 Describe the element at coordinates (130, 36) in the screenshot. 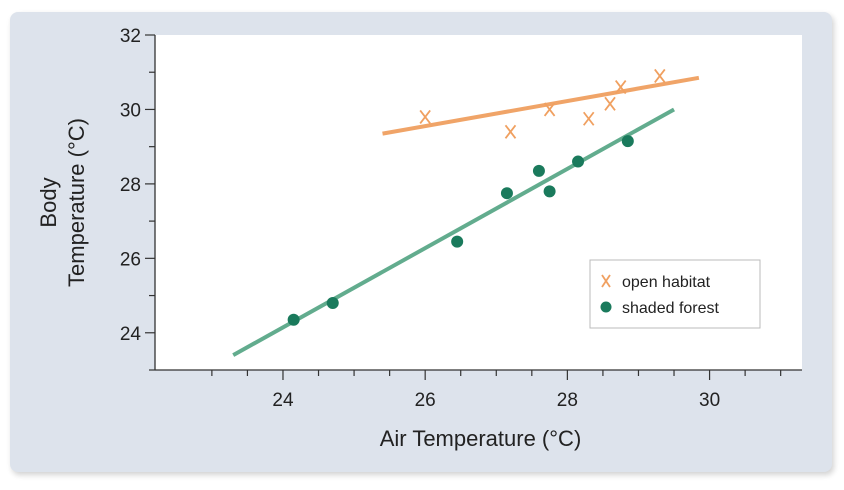

I see `y-tick-label: 32` at that location.